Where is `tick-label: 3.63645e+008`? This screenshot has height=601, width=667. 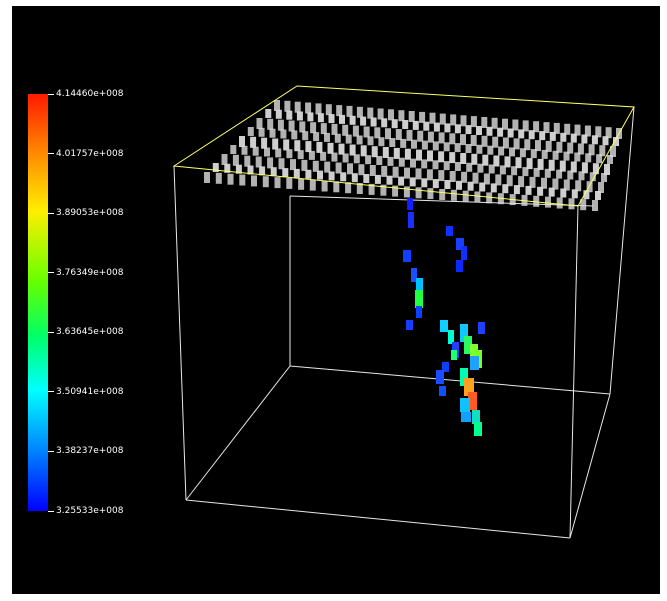 tick-label: 3.63645e+008 is located at coordinates (90, 332).